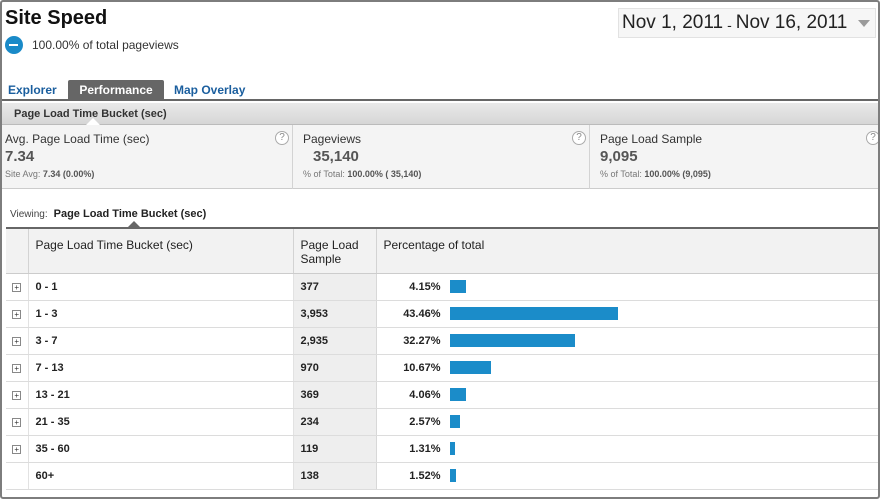  What do you see at coordinates (332, 139) in the screenshot?
I see `scorecard-label: Pageviews` at bounding box center [332, 139].